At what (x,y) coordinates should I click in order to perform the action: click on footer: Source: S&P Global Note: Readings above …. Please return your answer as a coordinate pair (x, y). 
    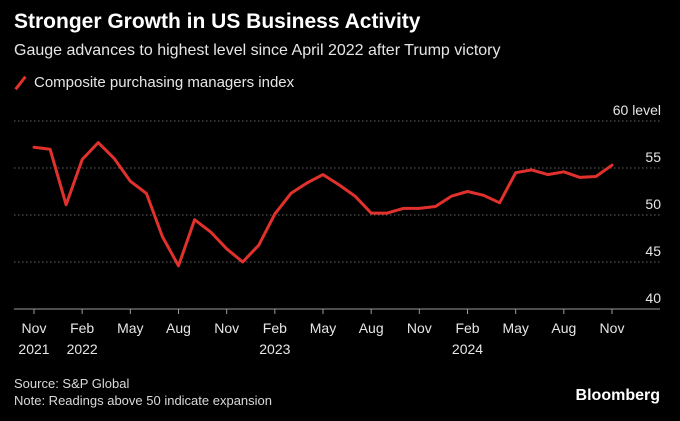
    Looking at the image, I should click on (143, 392).